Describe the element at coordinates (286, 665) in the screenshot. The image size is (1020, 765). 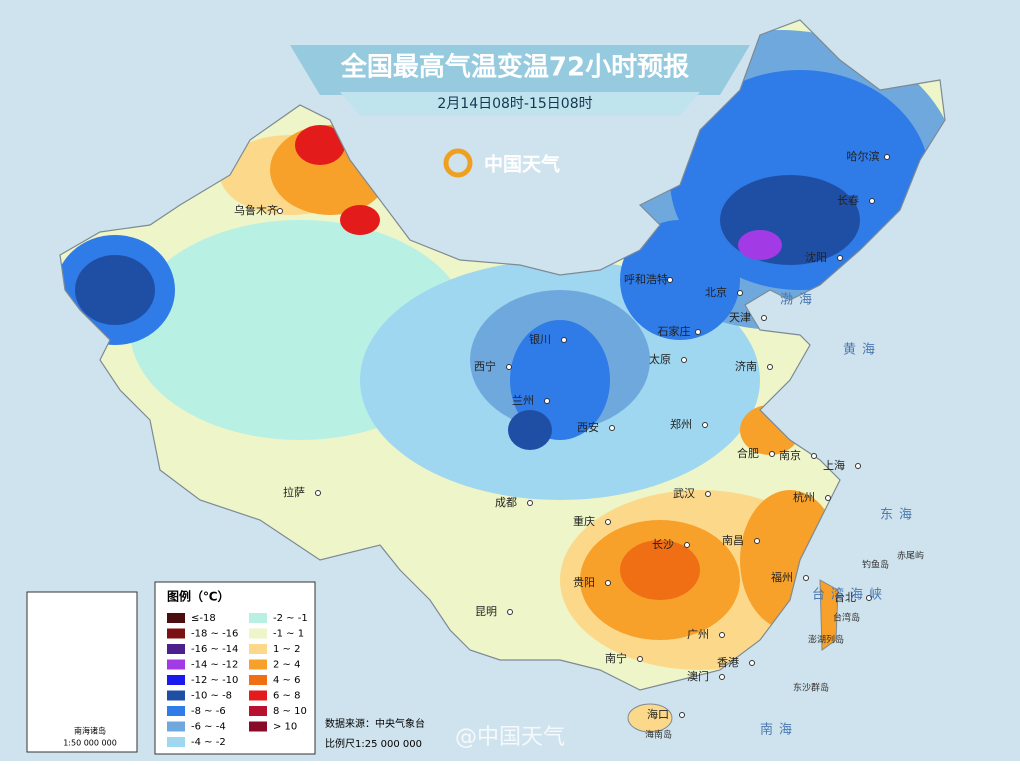
I see `legend-label: 2 ~ 4` at that location.